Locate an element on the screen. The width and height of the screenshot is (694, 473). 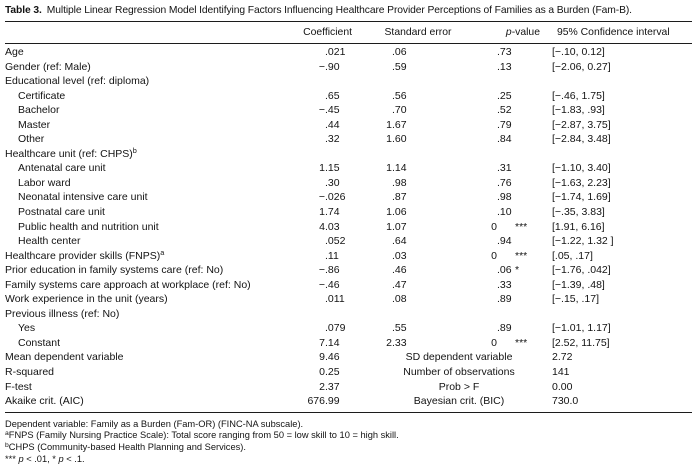
standard-error-value: 1.14 is located at coordinates (380, 168).